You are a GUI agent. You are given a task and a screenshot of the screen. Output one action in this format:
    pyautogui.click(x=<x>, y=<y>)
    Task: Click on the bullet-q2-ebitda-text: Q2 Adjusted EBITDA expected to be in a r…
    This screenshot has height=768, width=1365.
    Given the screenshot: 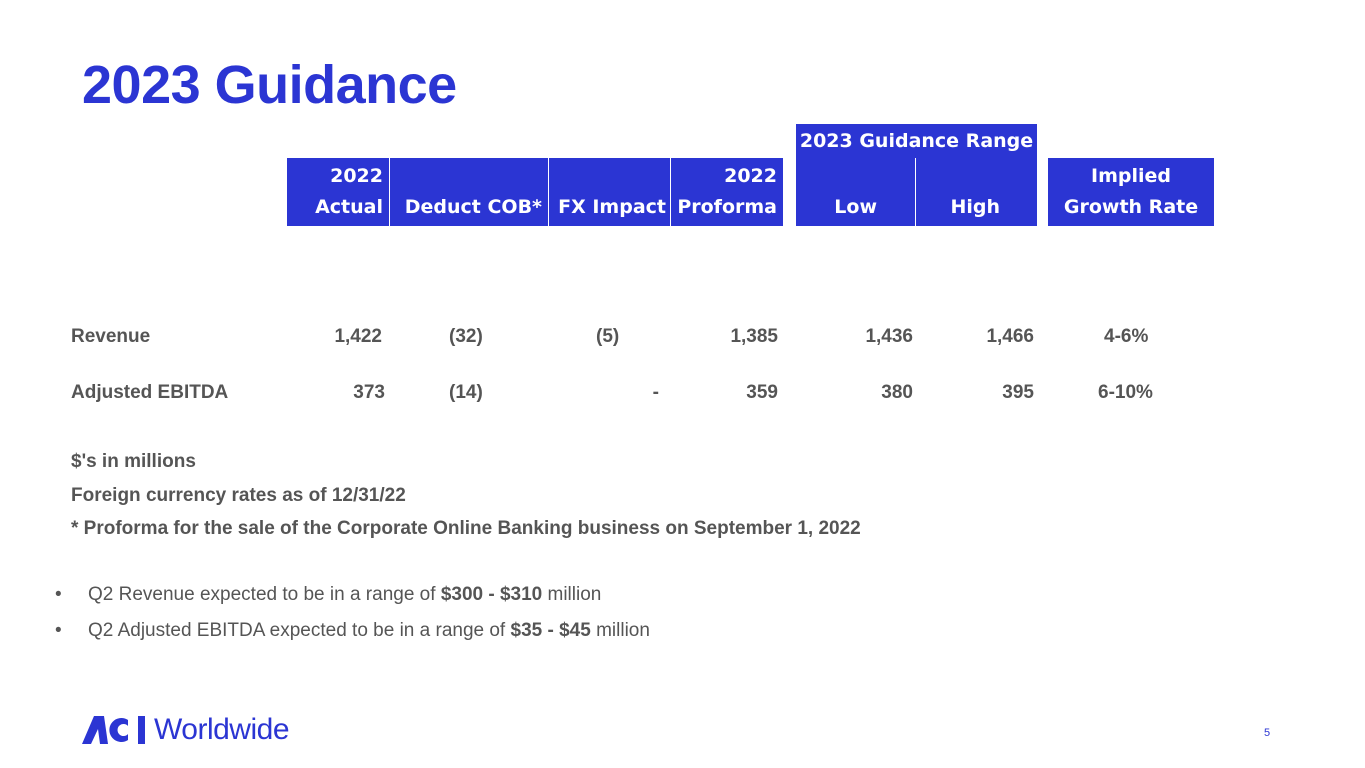 What is the action you would take?
    pyautogui.click(x=299, y=630)
    